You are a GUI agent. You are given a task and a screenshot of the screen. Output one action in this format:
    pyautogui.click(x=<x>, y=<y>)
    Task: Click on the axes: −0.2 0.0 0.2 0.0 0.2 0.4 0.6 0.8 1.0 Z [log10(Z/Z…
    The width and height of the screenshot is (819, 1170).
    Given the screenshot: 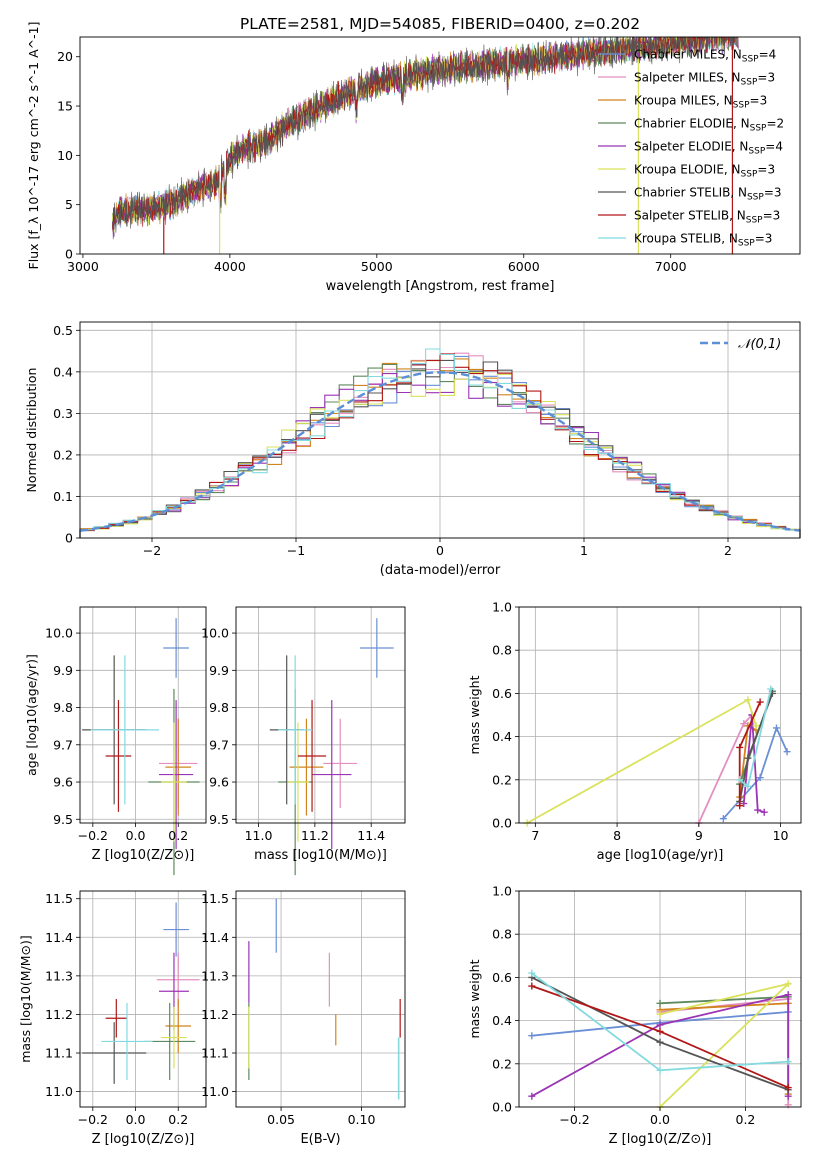 What is the action you would take?
    pyautogui.click(x=634, y=1015)
    